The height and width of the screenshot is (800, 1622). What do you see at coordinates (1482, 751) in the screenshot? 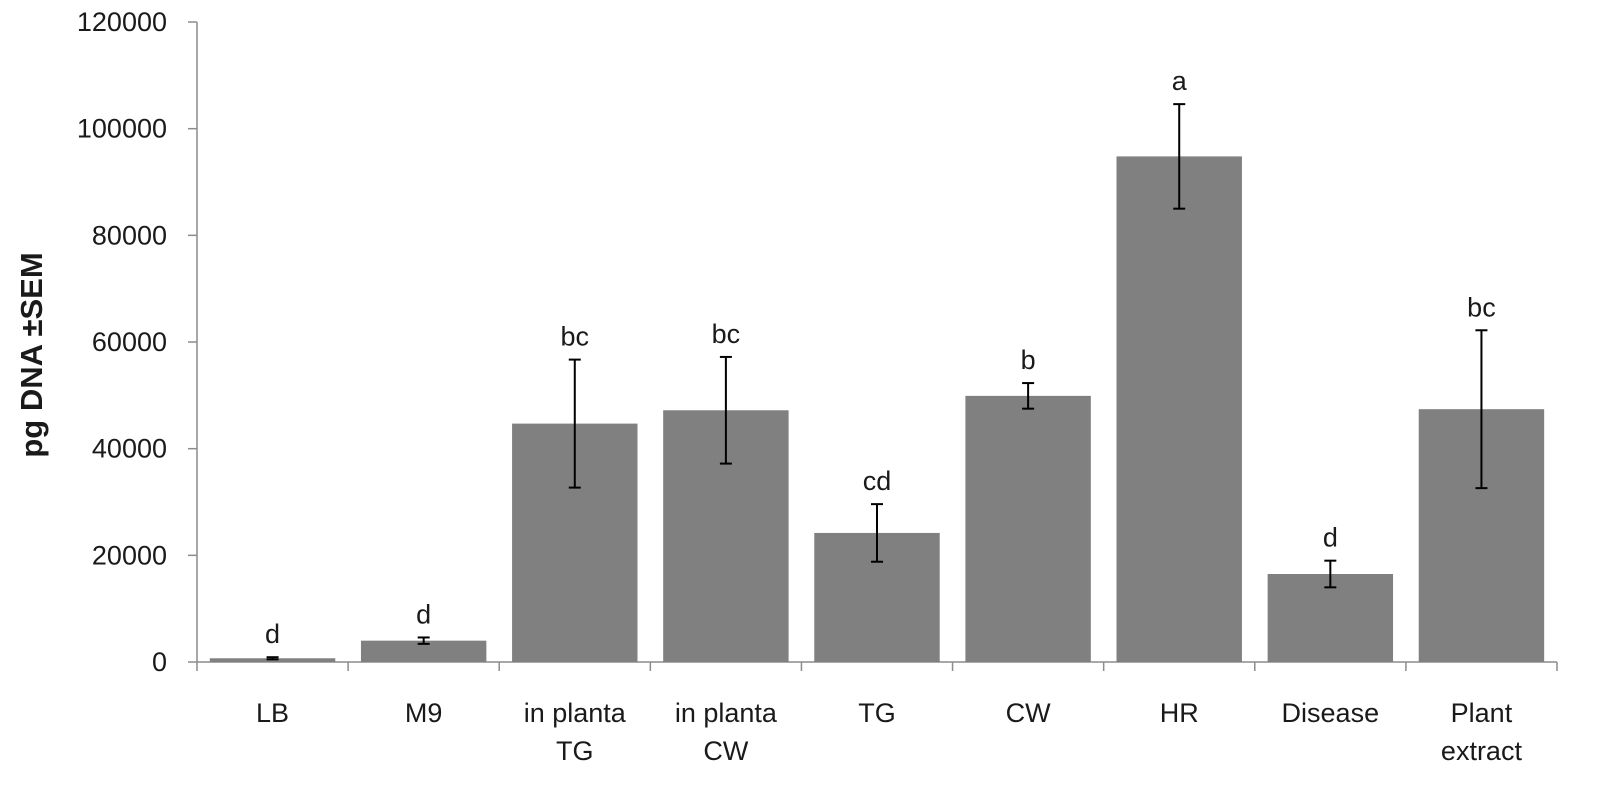
I see `category-label: extract` at bounding box center [1482, 751].